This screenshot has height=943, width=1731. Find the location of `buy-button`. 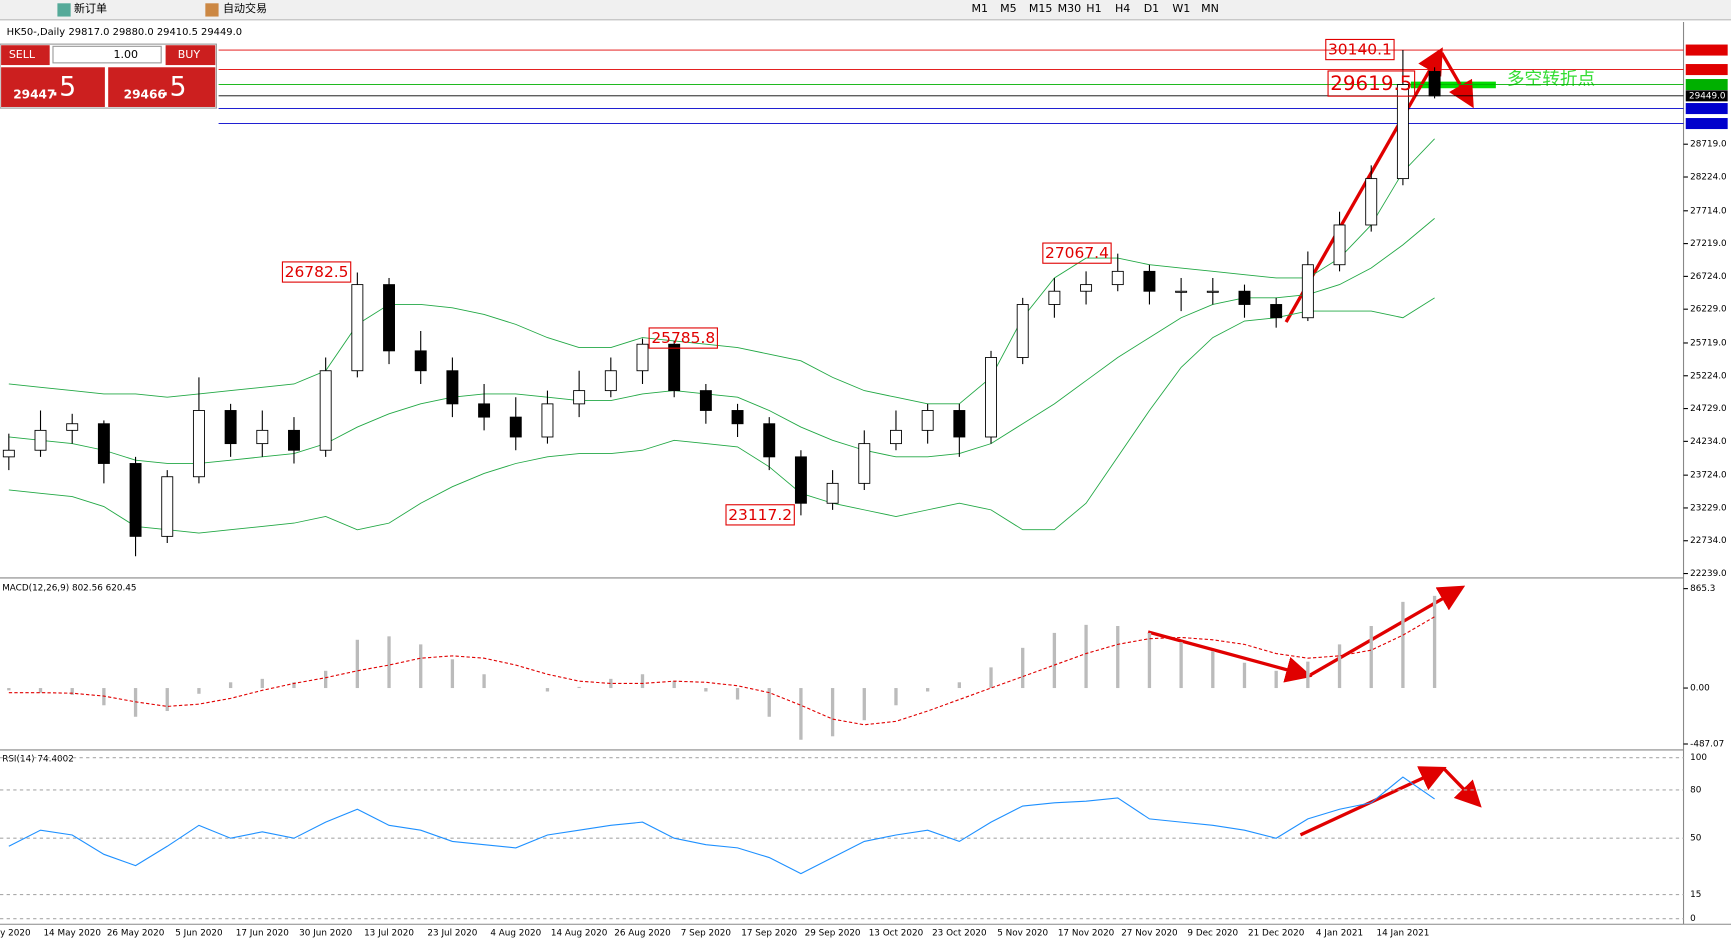

buy-button is located at coordinates (190, 55).